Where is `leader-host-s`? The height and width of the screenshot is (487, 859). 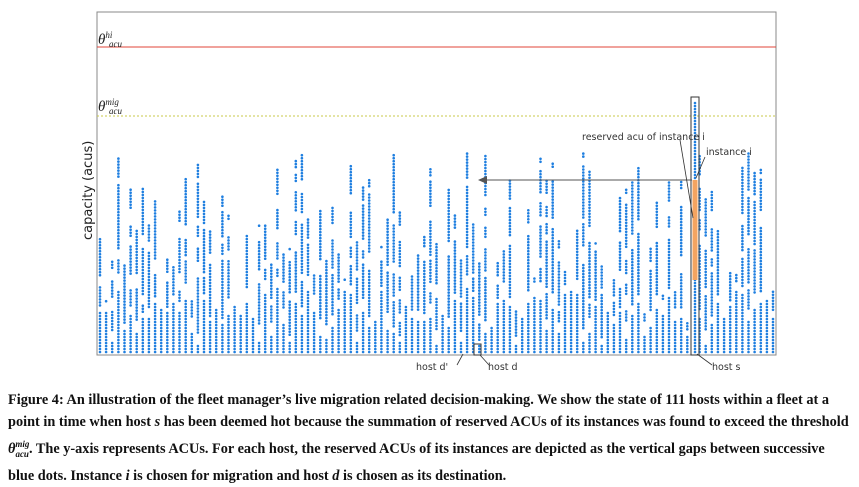 leader-host-s is located at coordinates (704, 359).